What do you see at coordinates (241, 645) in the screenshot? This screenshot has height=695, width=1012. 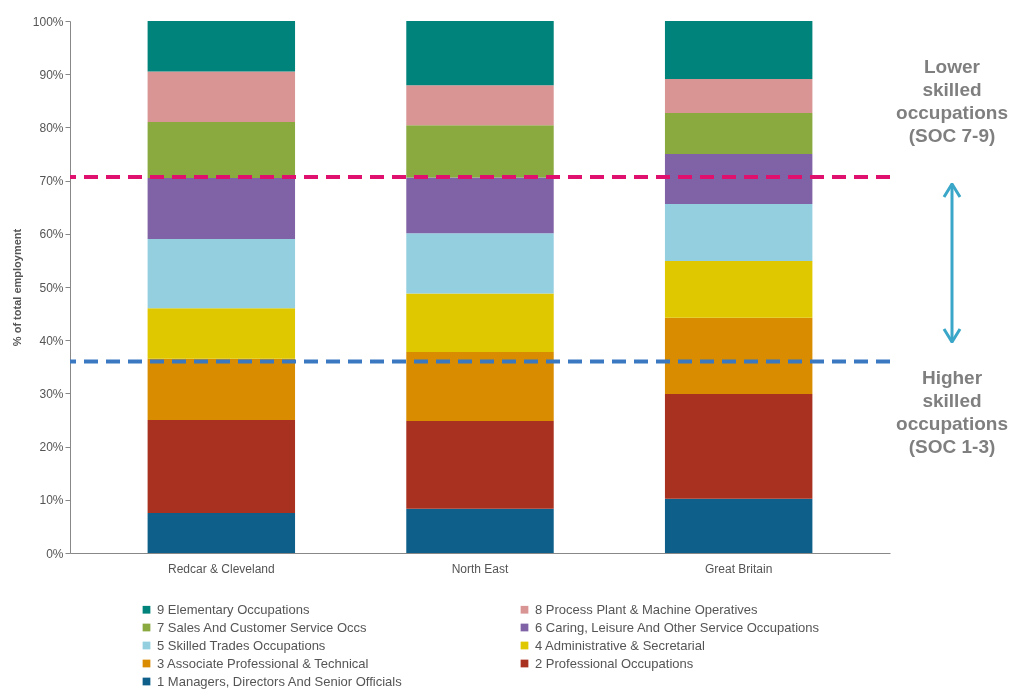 I see `legend-label: 5 Skilled Trades Occupations` at bounding box center [241, 645].